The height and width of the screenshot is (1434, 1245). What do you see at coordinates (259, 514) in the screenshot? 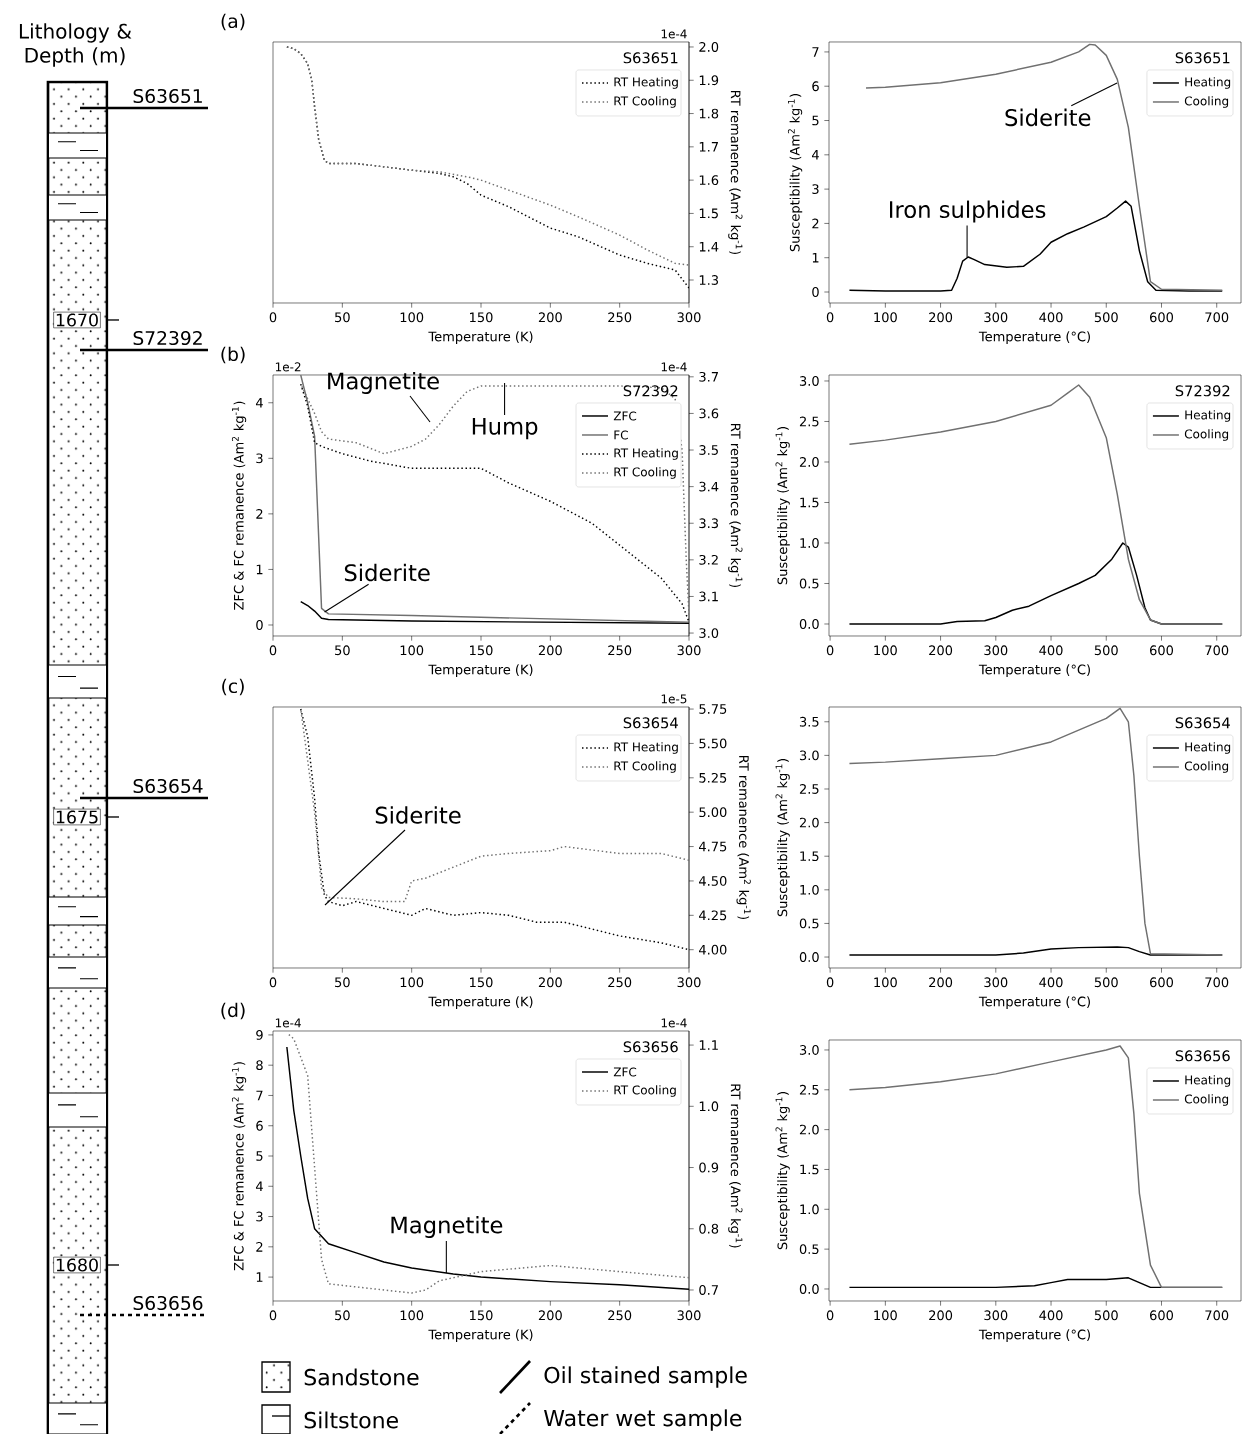
I see `y-tick-label: 2` at bounding box center [259, 514].